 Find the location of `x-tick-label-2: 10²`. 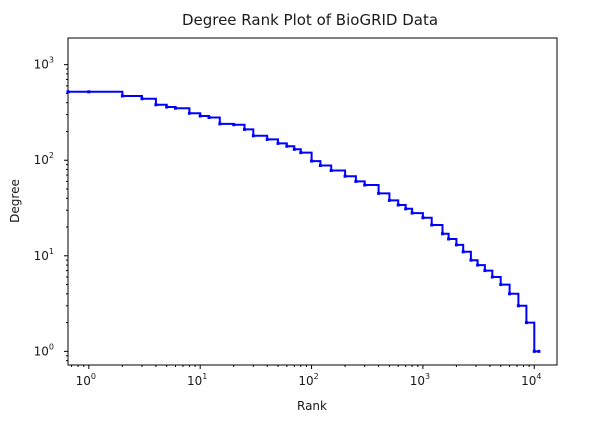

x-tick-label-2: 10² is located at coordinates (308, 380).